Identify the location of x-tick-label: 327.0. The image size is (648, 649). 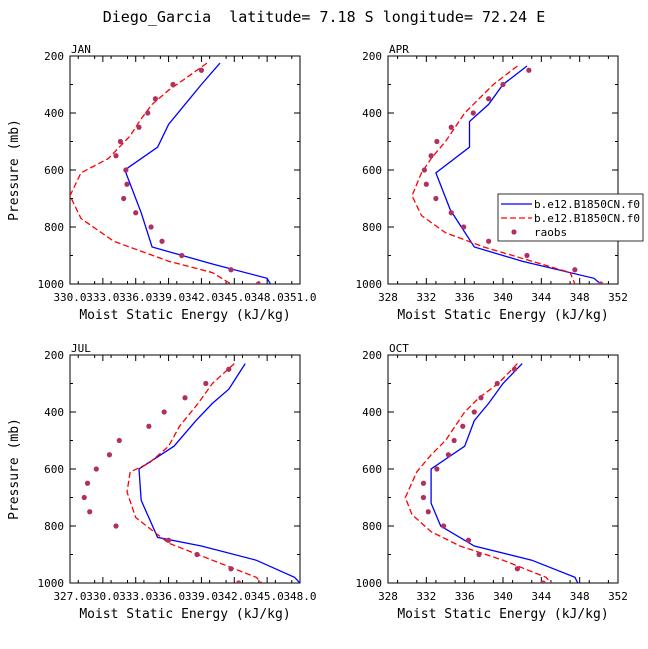
(69, 596).